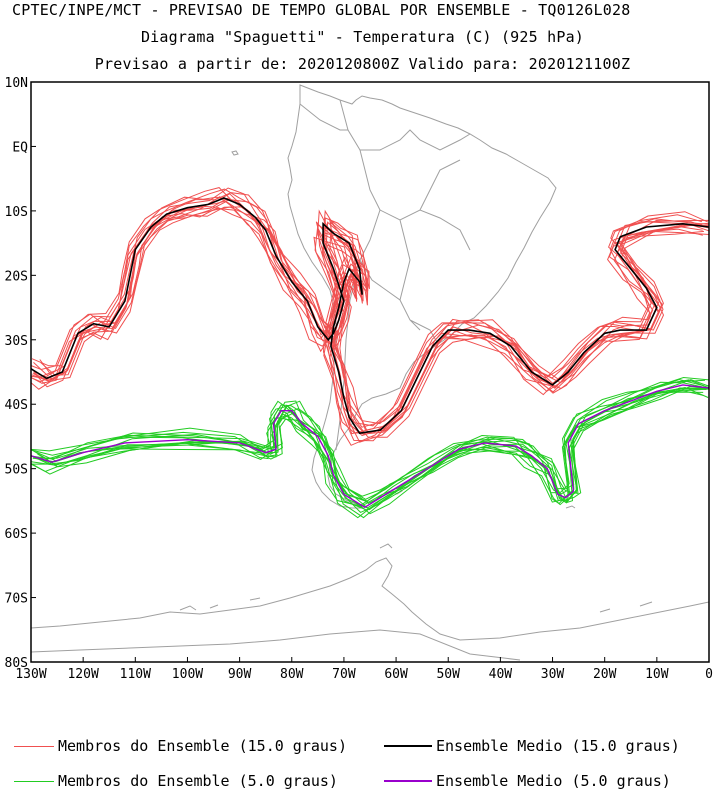 Image resolution: width=725 pixels, height=792 pixels. I want to click on lat-tick-label: 50S, so click(16, 470).